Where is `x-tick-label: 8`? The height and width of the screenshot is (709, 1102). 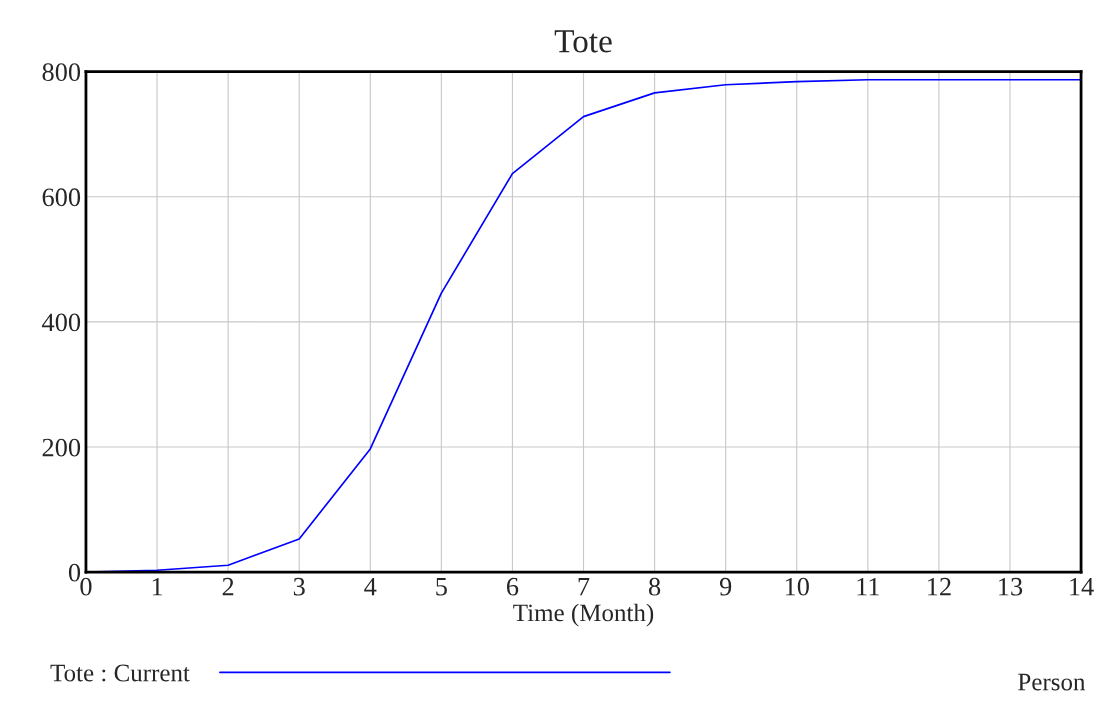
x-tick-label: 8 is located at coordinates (655, 586).